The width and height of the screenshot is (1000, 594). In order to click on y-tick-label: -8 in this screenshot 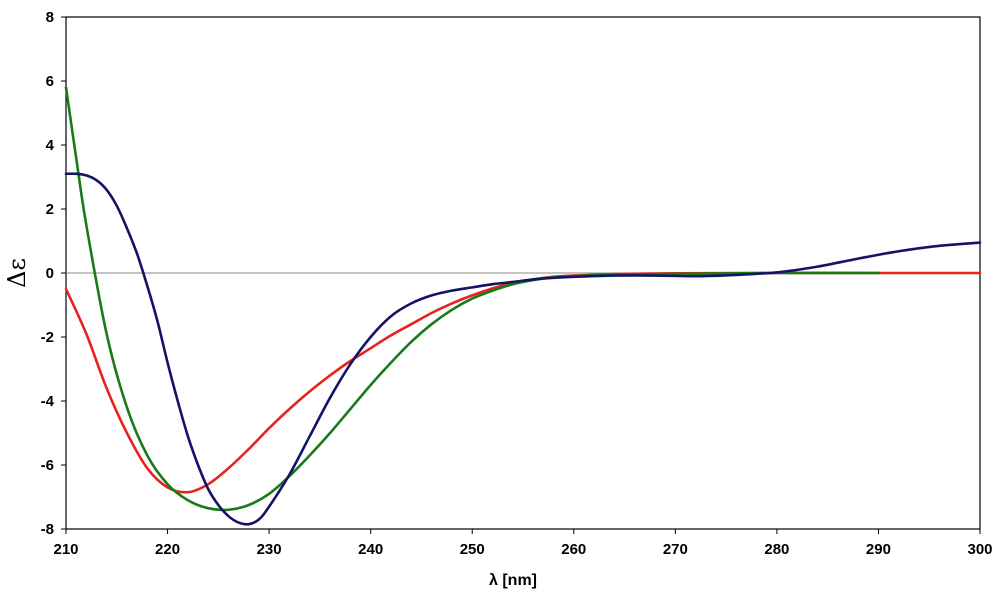, I will do `click(47, 529)`.